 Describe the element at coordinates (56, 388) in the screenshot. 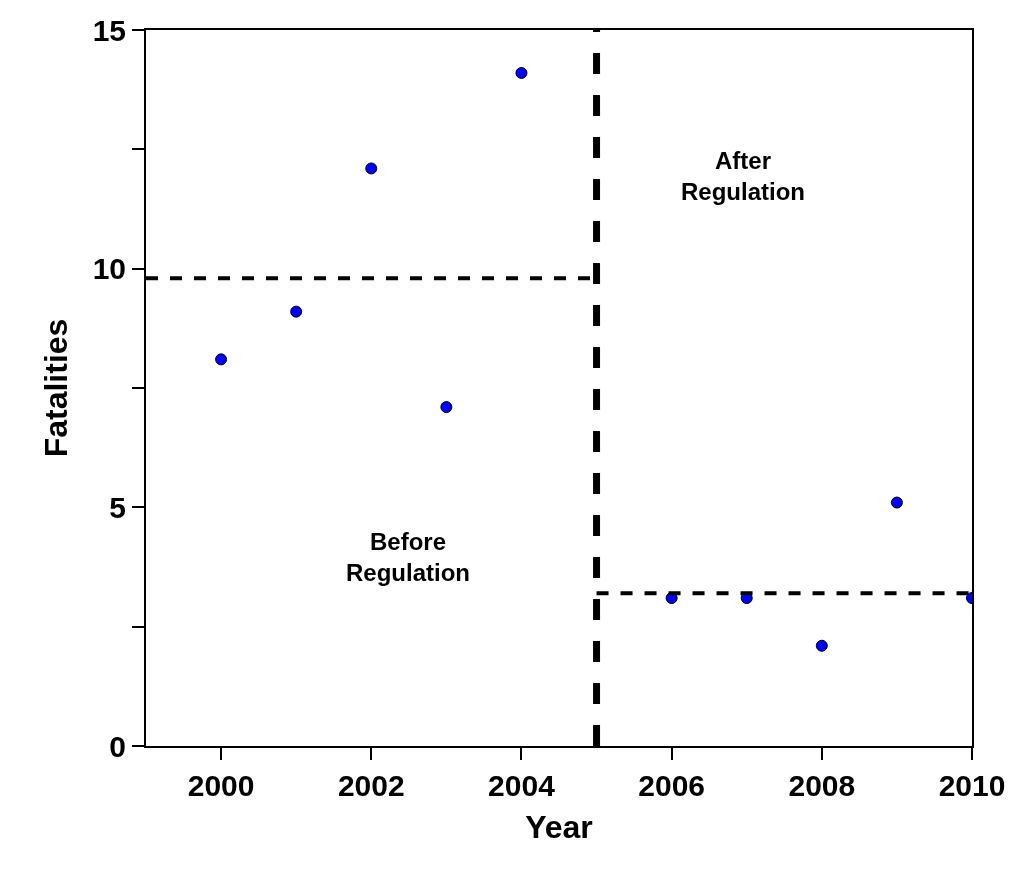

I see `y-axis-title: Fatalities` at that location.